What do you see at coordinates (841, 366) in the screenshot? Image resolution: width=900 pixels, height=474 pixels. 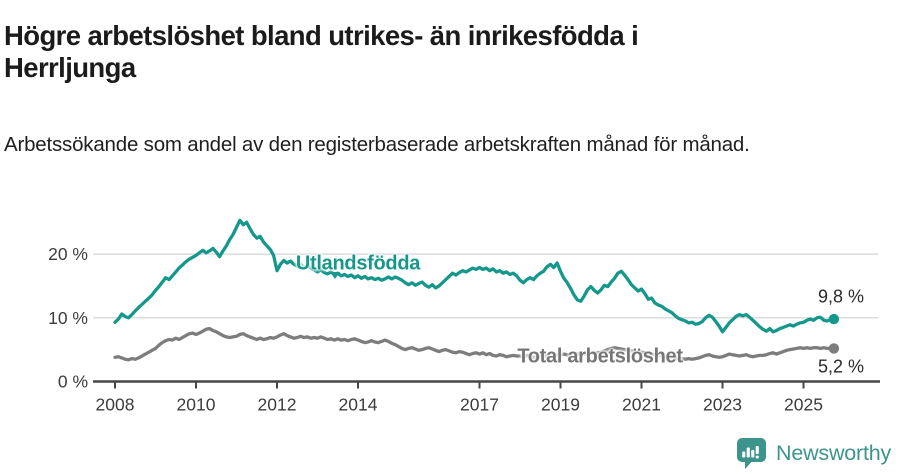 I see `latest-value-total: 5,2 %` at bounding box center [841, 366].